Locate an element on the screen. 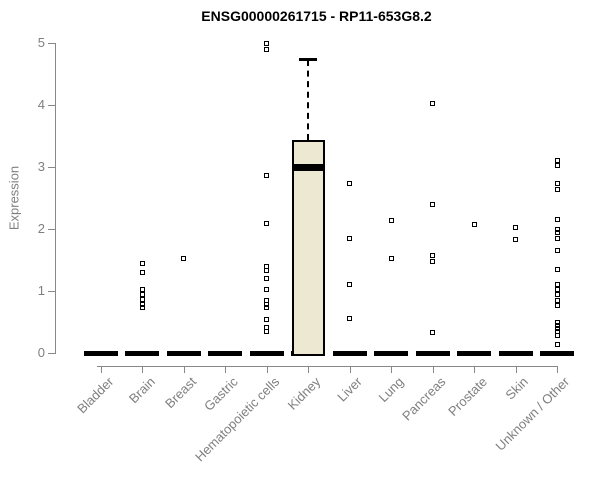 This screenshot has width=600, height=500. x-axis-category-label: Breast is located at coordinates (180, 393).